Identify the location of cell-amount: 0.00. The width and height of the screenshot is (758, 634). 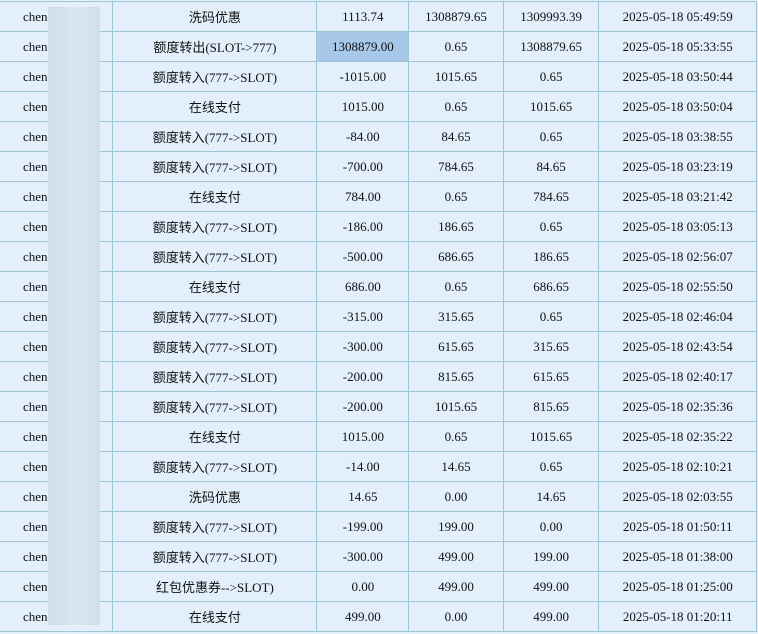
(363, 586).